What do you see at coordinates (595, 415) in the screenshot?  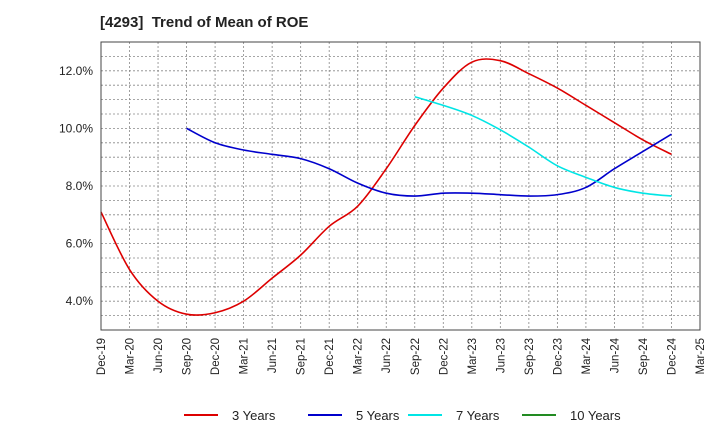 I see `legend-label: 10 Years` at bounding box center [595, 415].